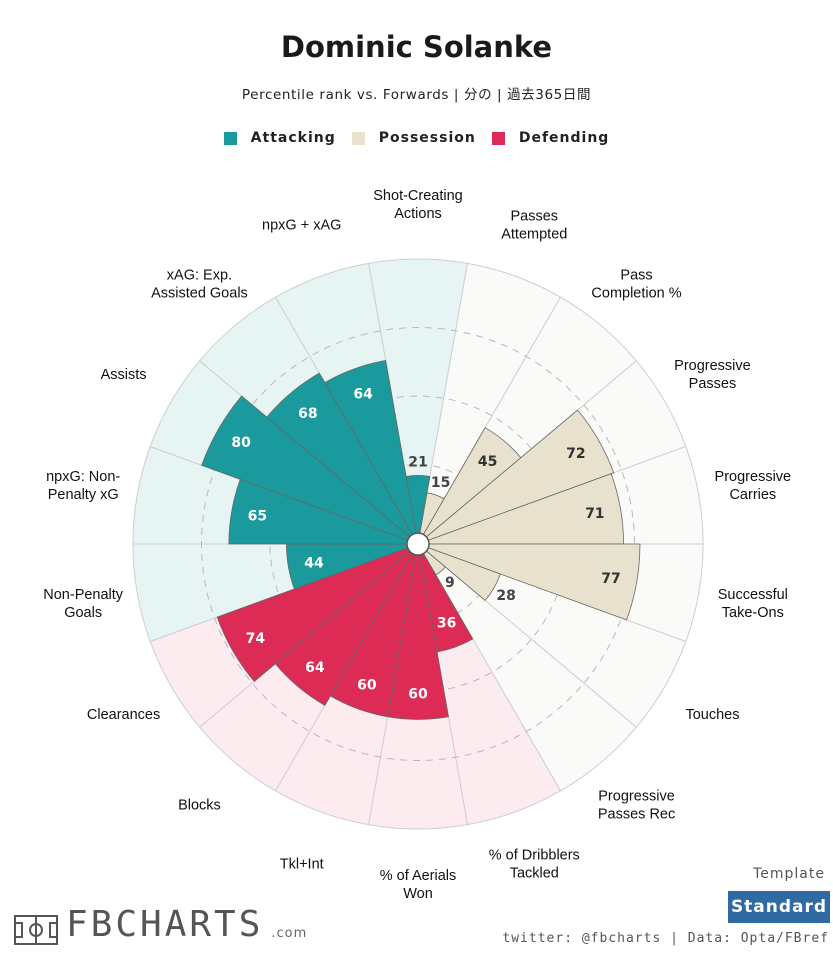  I want to click on category-label: xAG: Exp. Assisted Goals, so click(199, 285).